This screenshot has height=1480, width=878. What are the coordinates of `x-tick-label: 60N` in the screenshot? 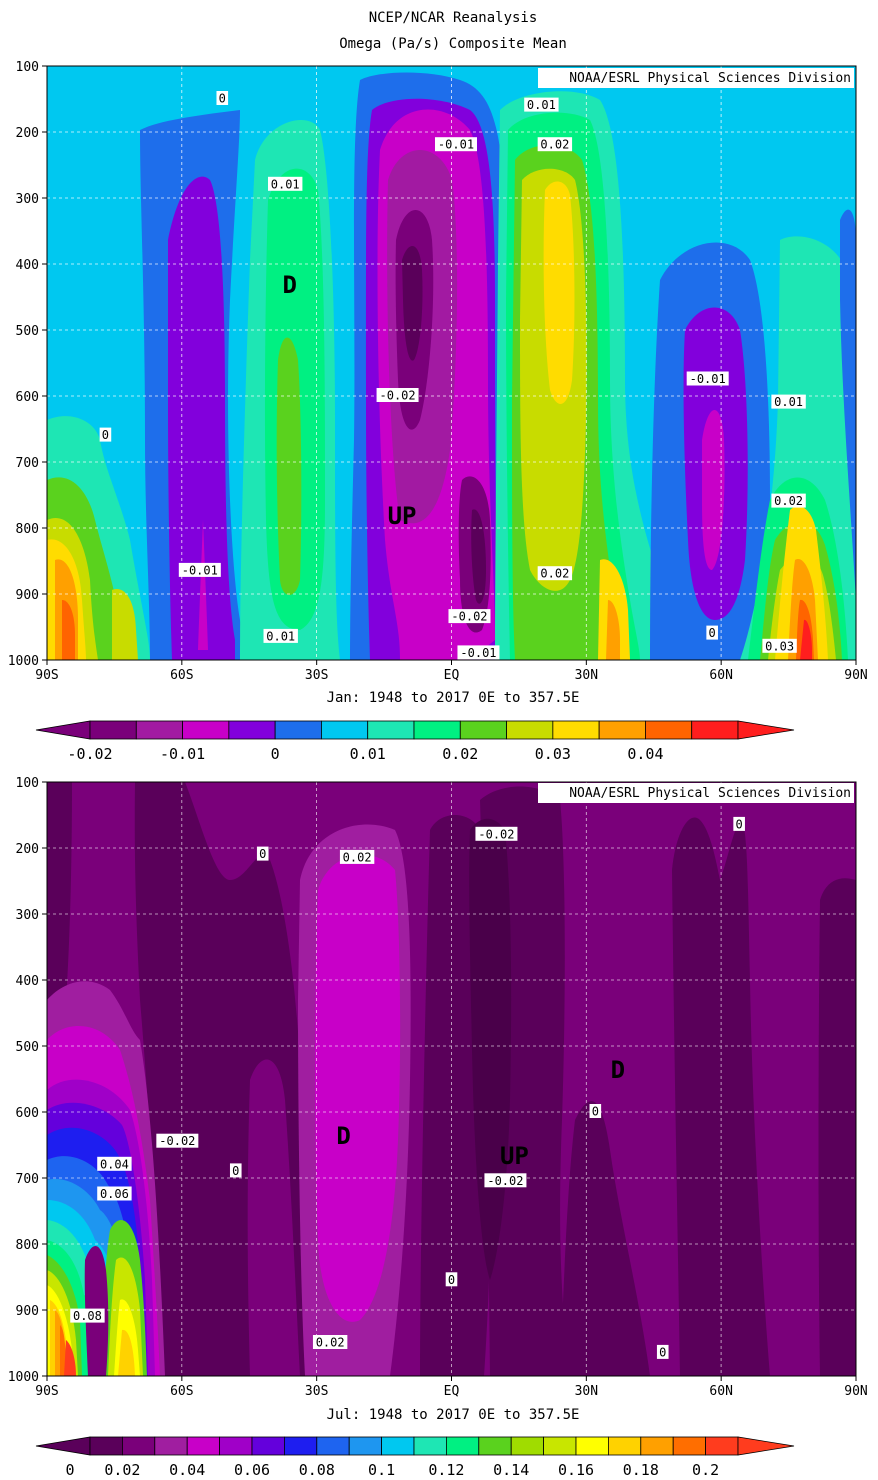 It's located at (720, 1391).